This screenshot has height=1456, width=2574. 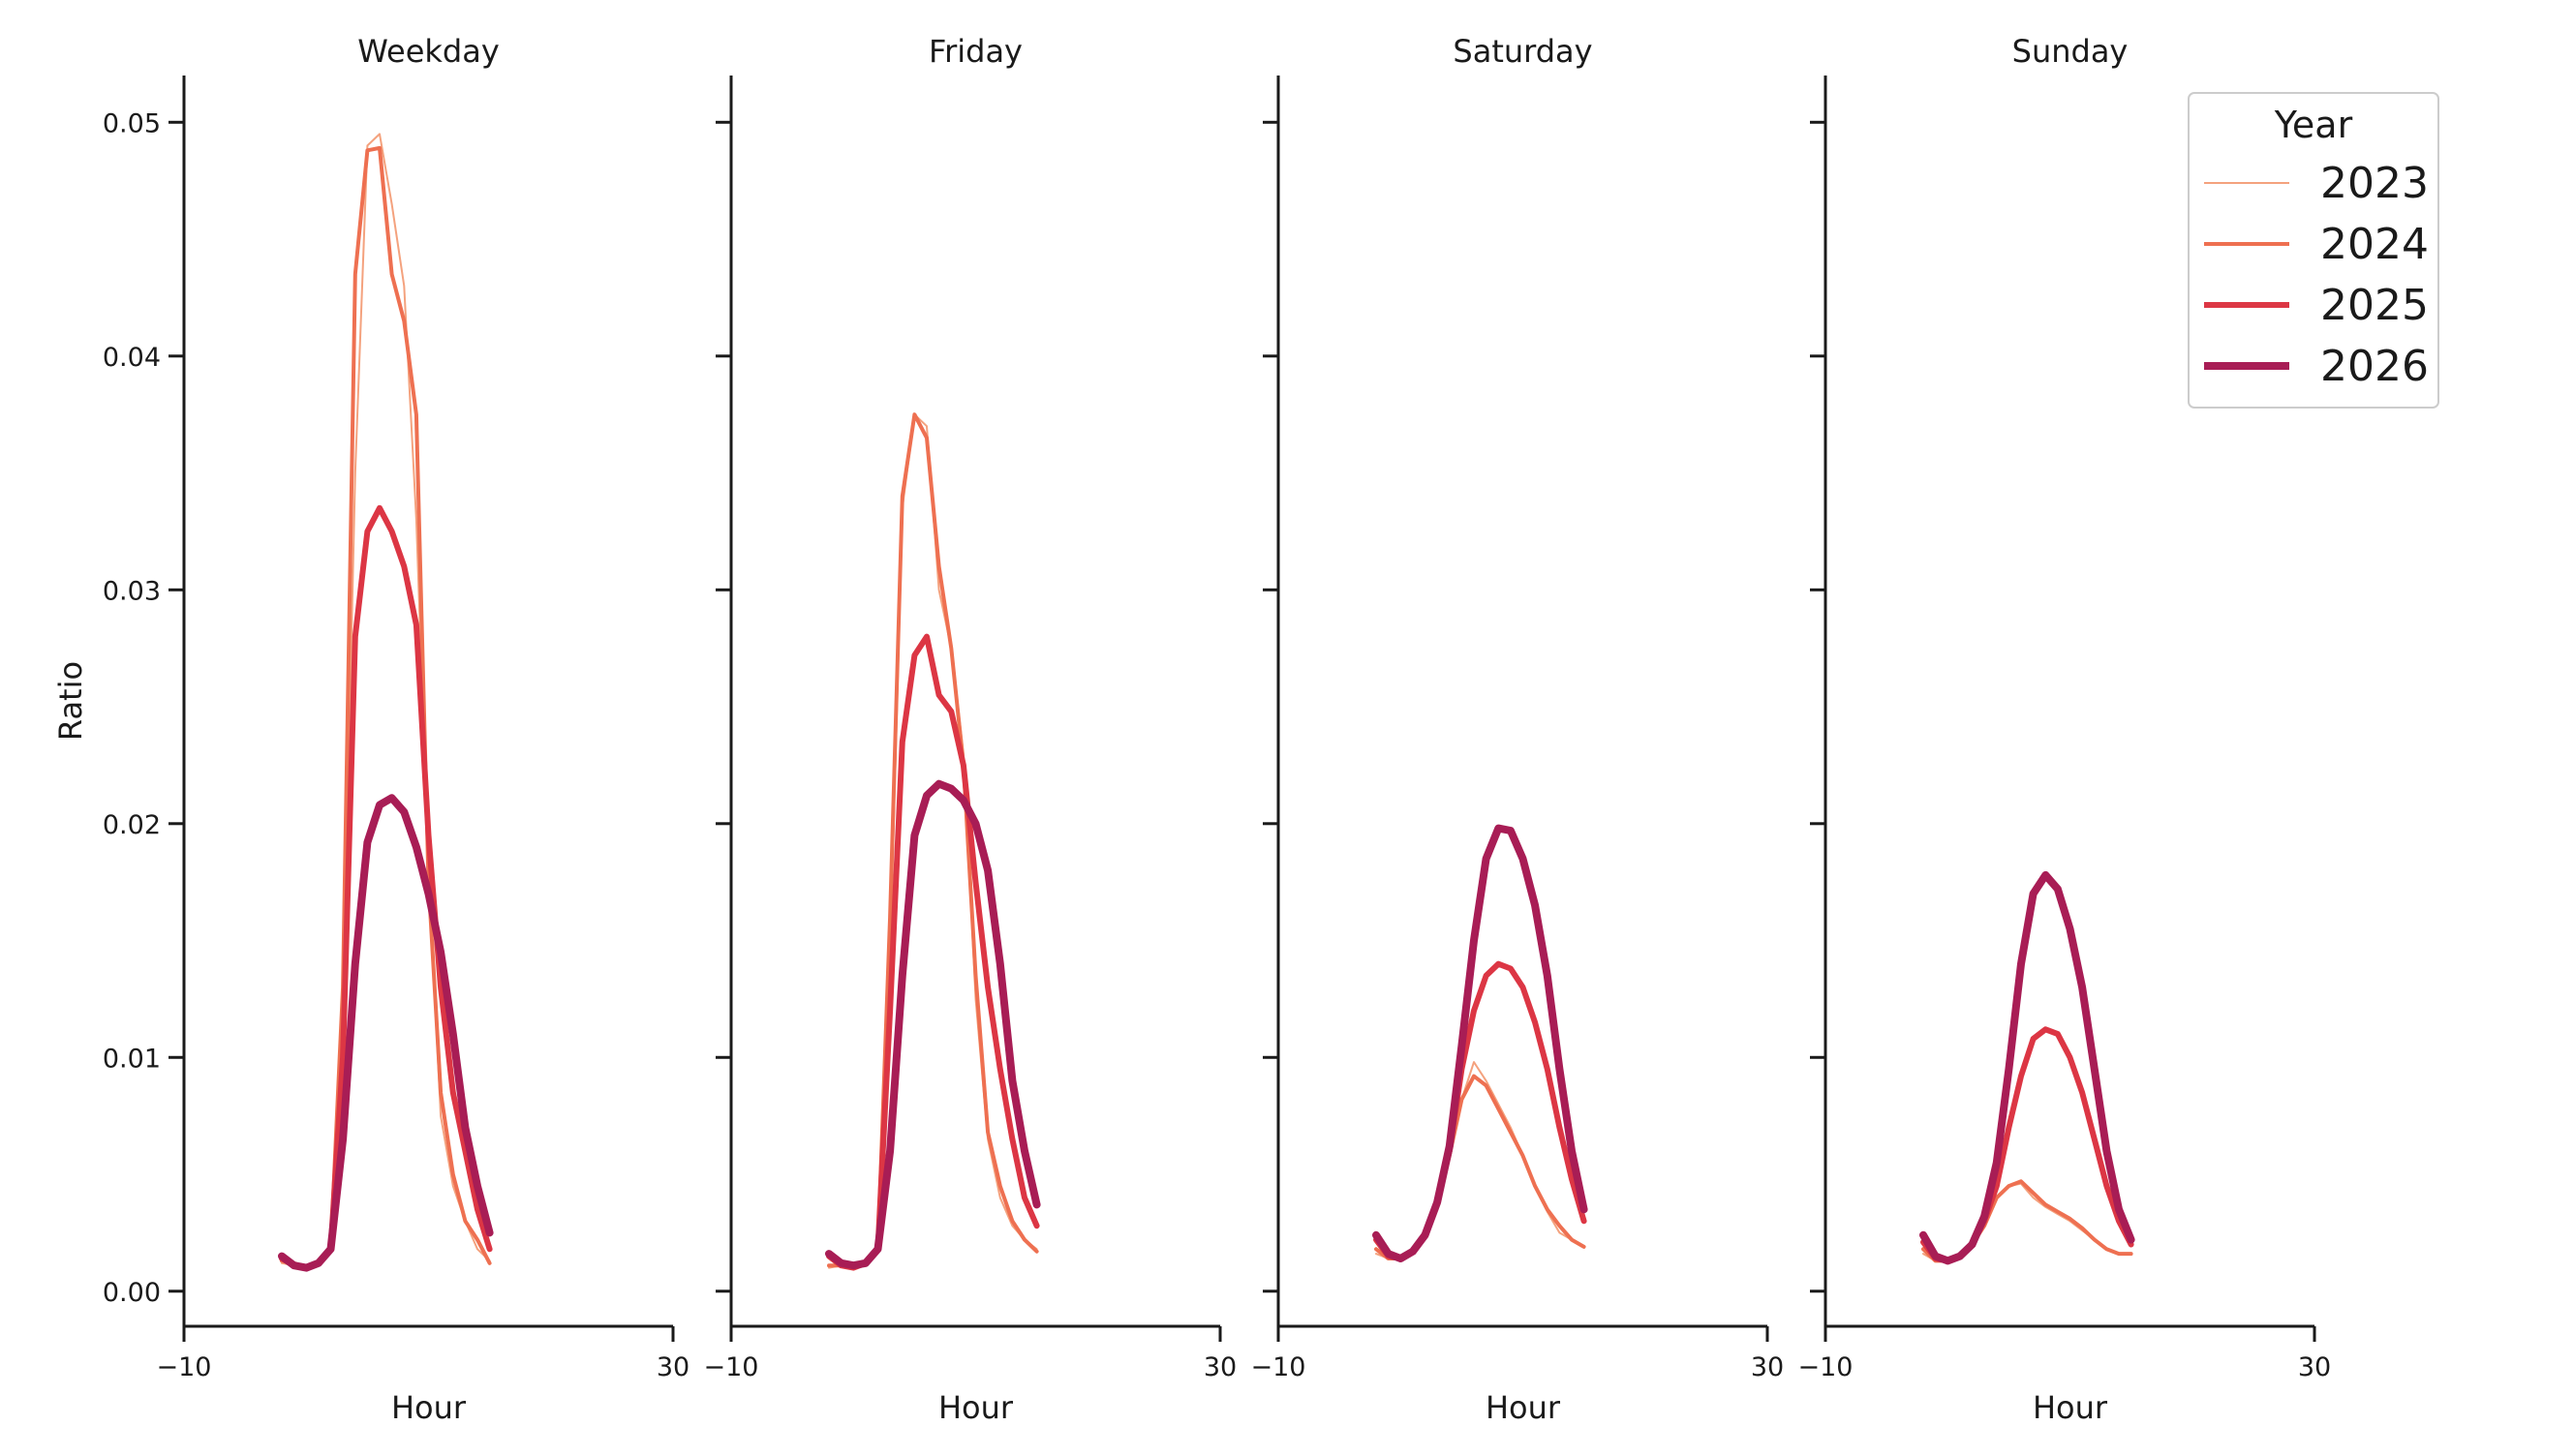 I want to click on y-tick-label: 0.03, so click(x=132, y=591).